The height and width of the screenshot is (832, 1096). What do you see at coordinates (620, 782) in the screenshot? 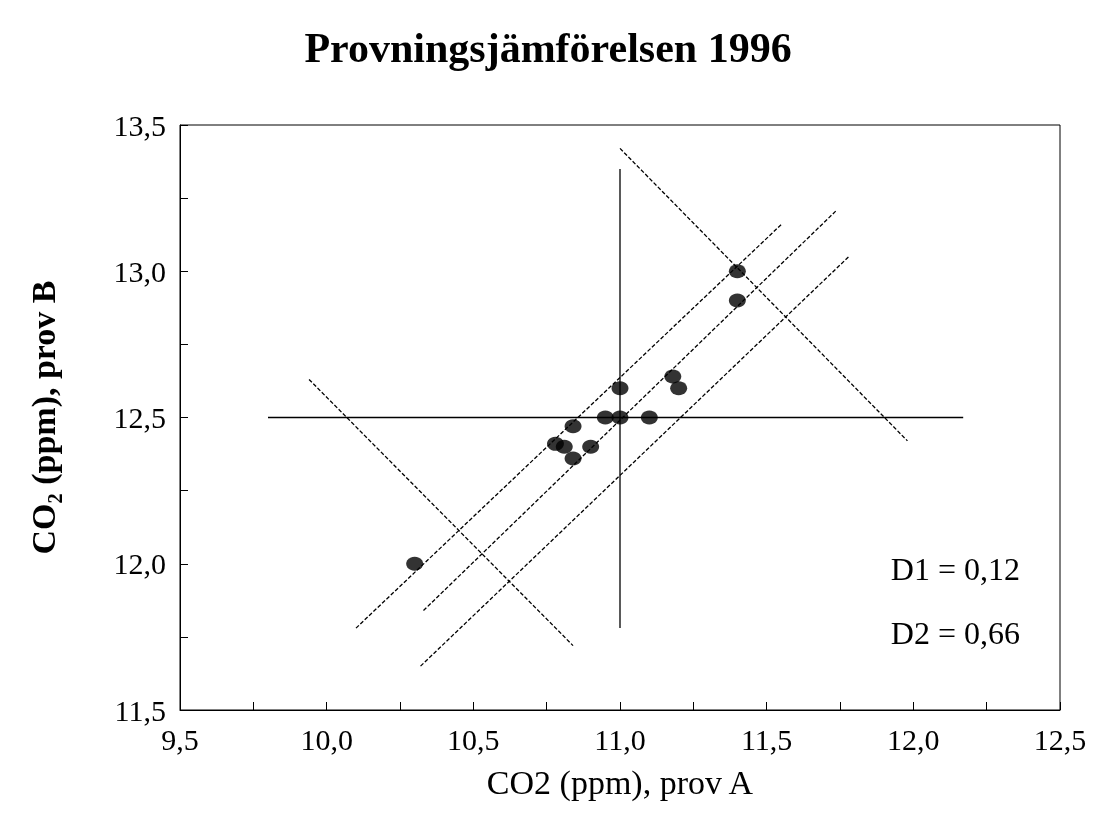
I see `x-axis-title: CO2 (ppm), prov A` at bounding box center [620, 782].